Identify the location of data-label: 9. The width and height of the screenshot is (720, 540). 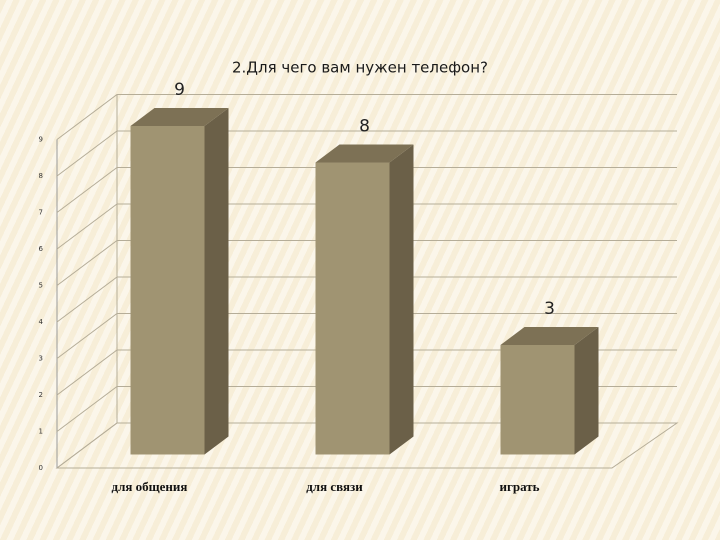
(179, 90).